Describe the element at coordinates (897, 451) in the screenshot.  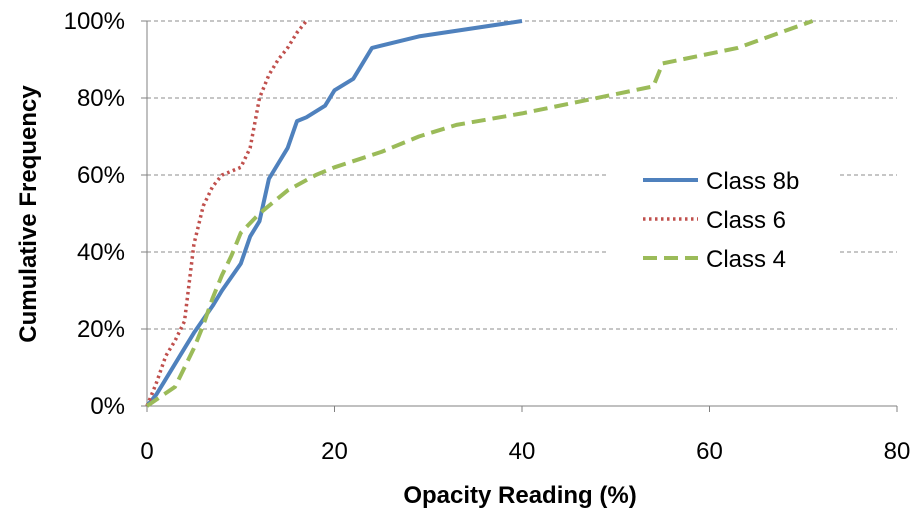
I see `x-tick-label-4: 80` at that location.